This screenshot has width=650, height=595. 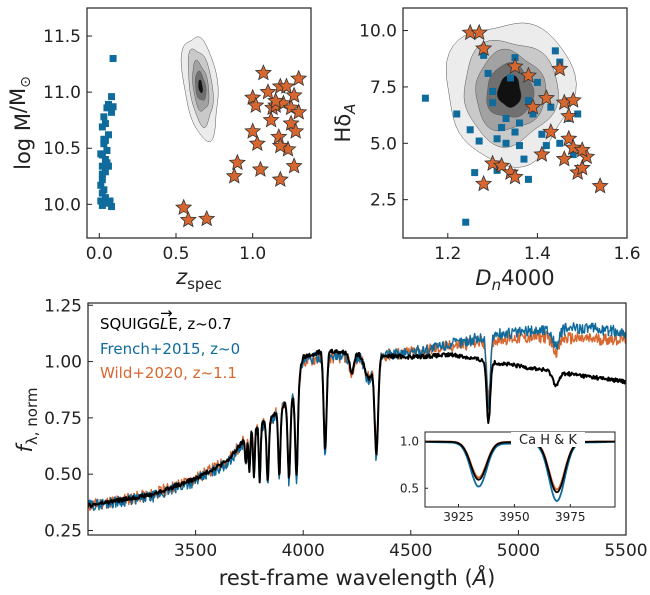 What do you see at coordinates (63, 419) in the screenshot?
I see `y-tick-label: 0.75` at bounding box center [63, 419].